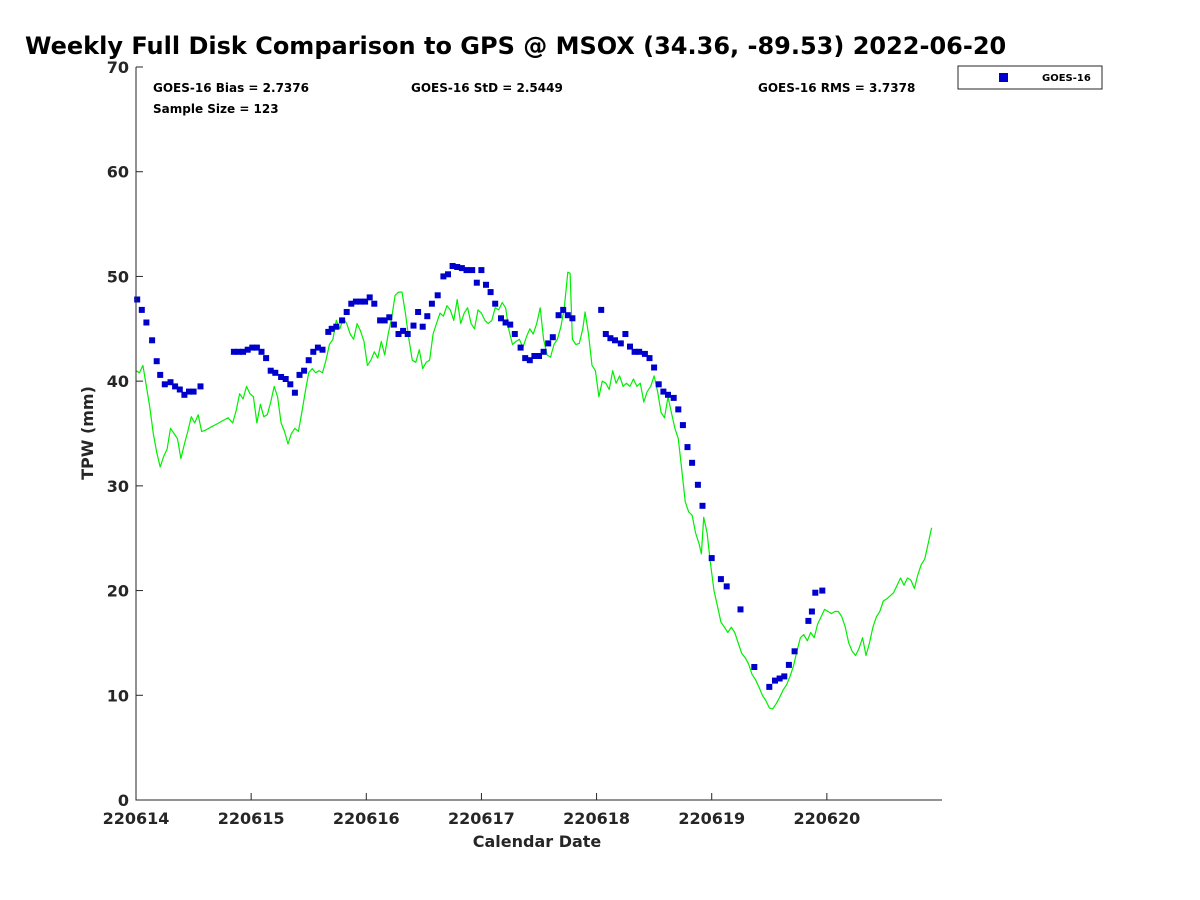 This screenshot has width=1200, height=900. I want to click on legend-box, so click(1030, 77).